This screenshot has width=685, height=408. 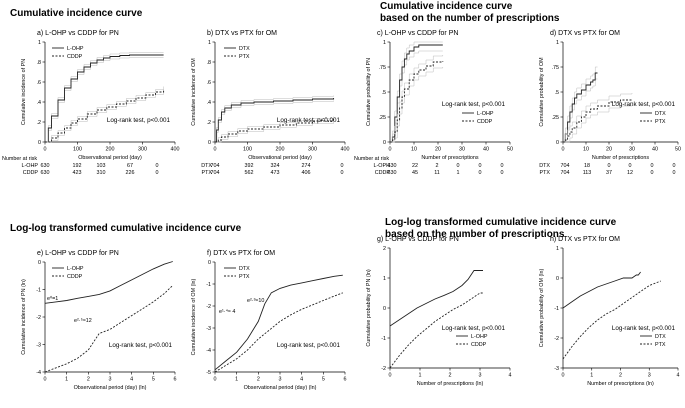 What do you see at coordinates (77, 150) in the screenshot?
I see `x-tick-label: 100` at bounding box center [77, 150].